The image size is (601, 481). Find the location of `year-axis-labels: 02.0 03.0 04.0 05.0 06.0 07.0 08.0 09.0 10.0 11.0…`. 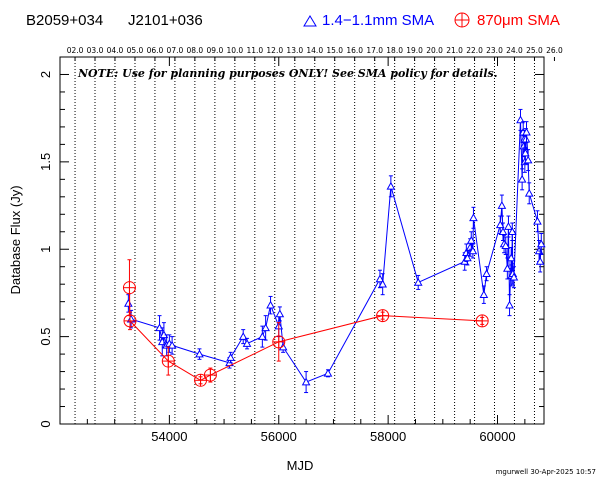

year-axis-labels: 02.0 03.0 04.0 05.0 06.0 07.0 08.0 09.0 10.0 11.0… is located at coordinates (315, 50).